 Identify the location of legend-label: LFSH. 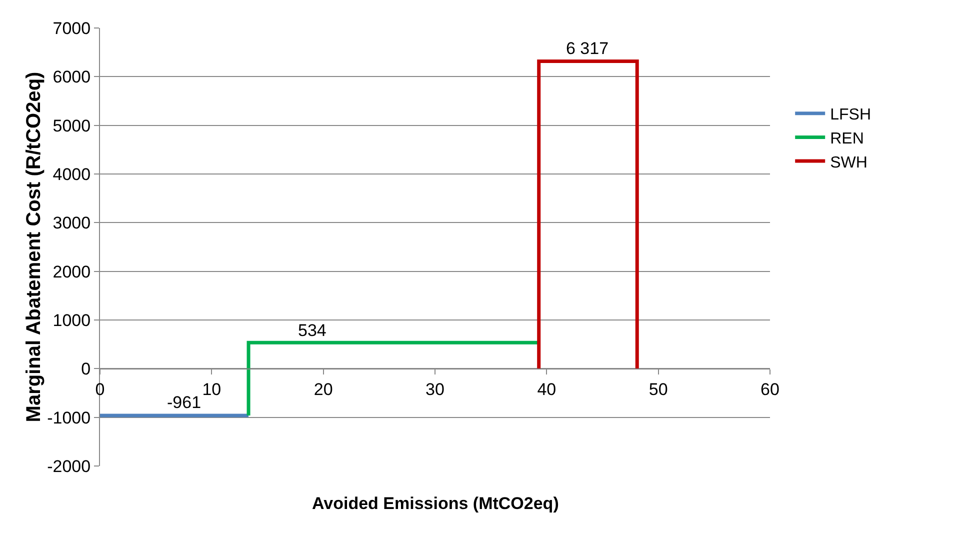
(851, 115).